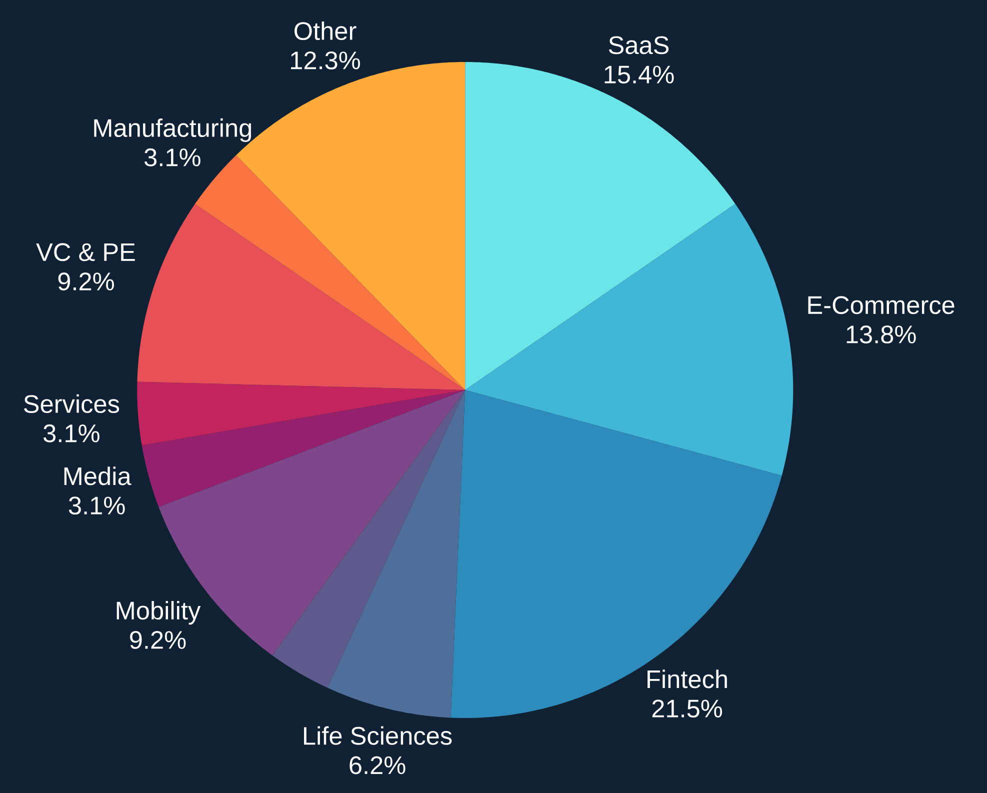 The image size is (987, 793). I want to click on slice-label: Media, so click(98, 476).